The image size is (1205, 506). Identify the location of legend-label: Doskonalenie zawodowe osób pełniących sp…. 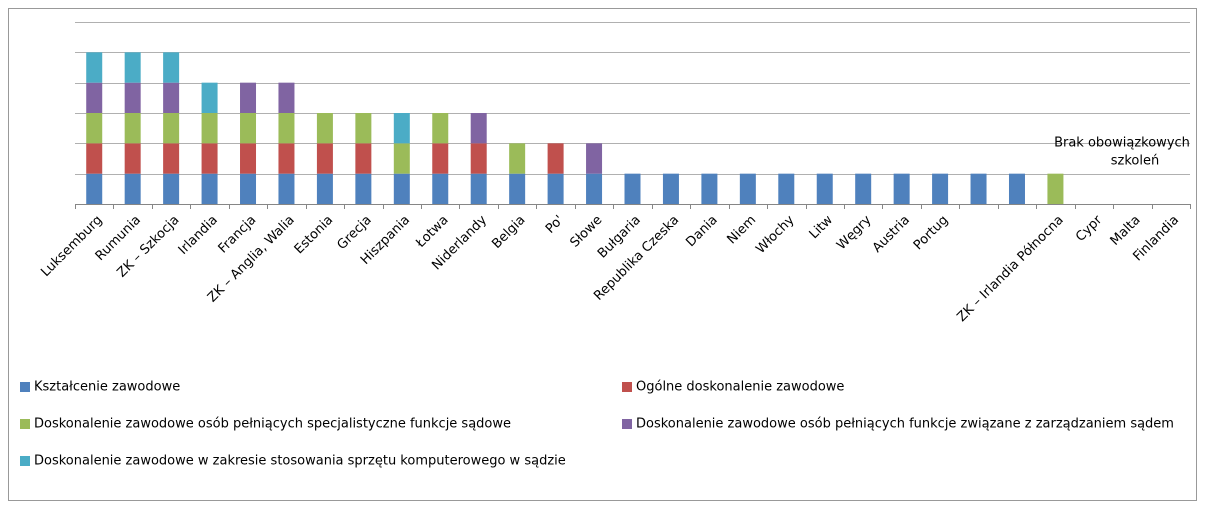
(272, 424).